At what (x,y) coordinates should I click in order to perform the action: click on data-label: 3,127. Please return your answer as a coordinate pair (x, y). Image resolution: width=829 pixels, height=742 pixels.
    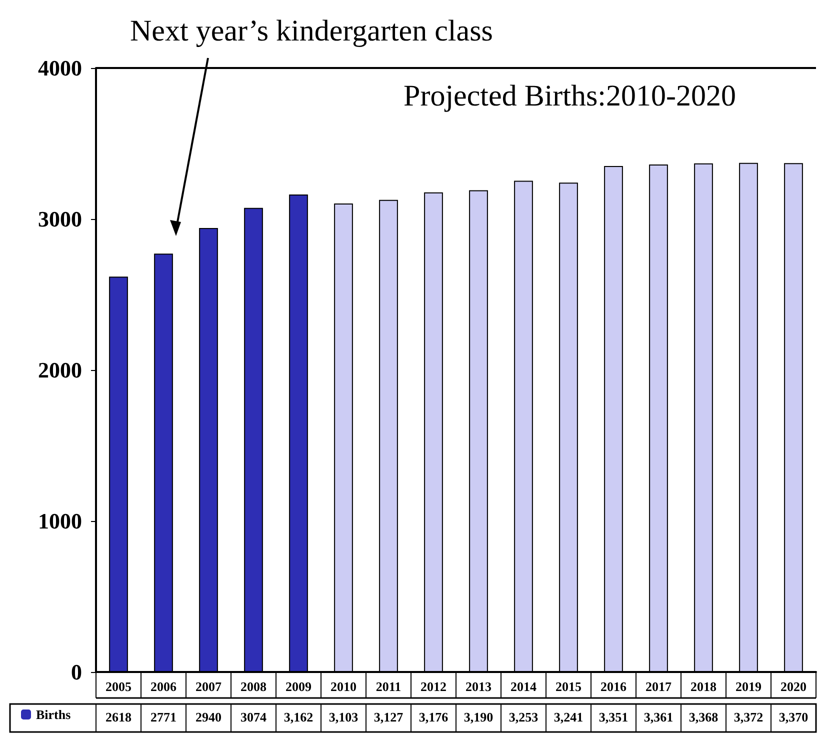
    Looking at the image, I should click on (389, 717).